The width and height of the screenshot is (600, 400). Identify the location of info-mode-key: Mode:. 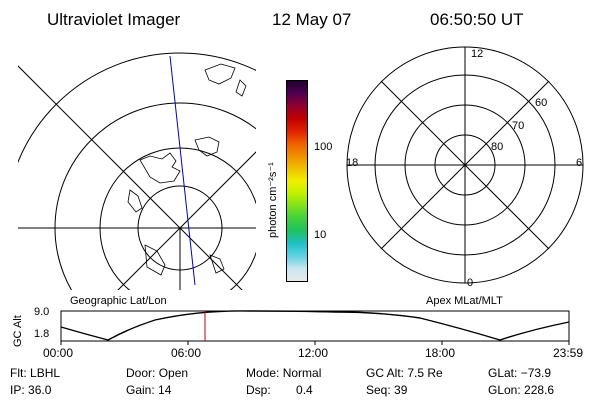
(263, 373).